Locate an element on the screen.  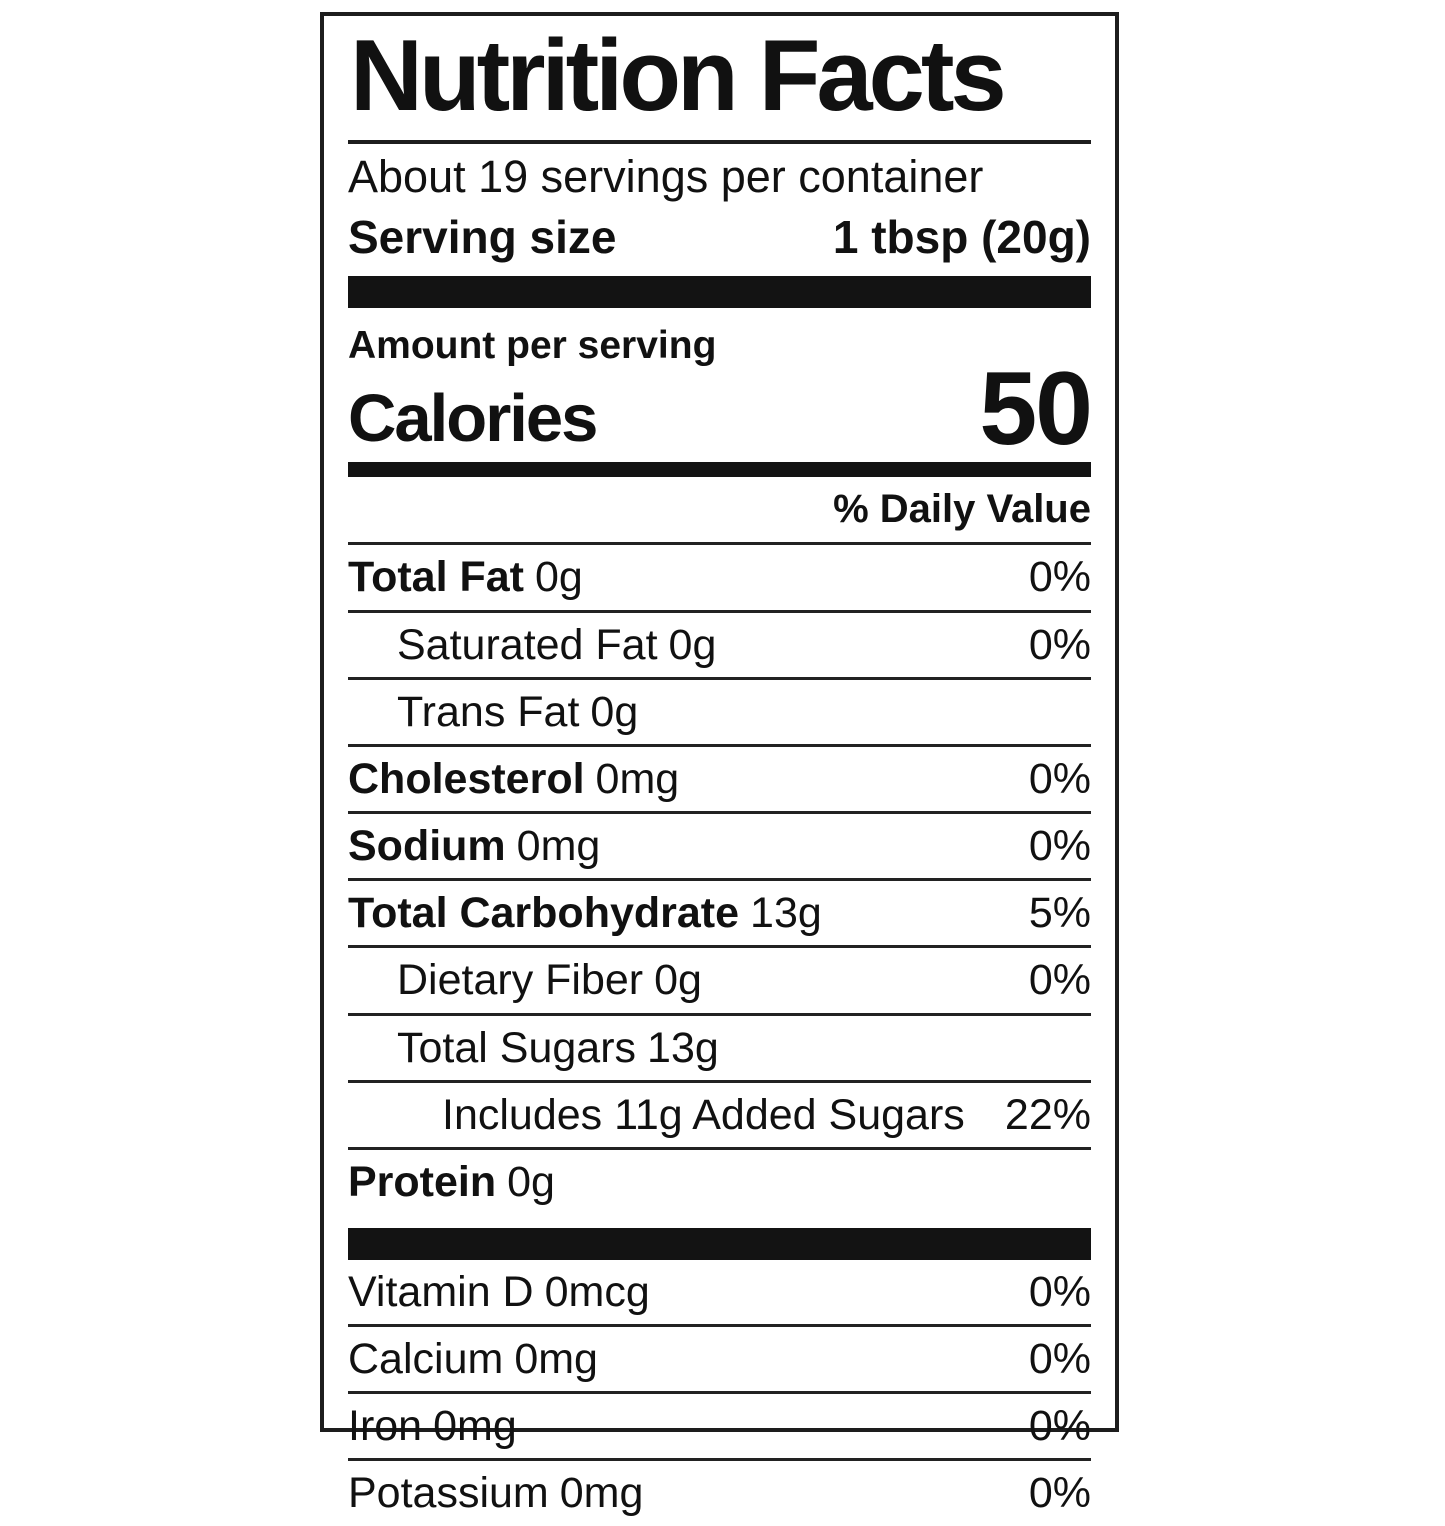
nutrient-name: Total Sugars is located at coordinates (517, 1047).